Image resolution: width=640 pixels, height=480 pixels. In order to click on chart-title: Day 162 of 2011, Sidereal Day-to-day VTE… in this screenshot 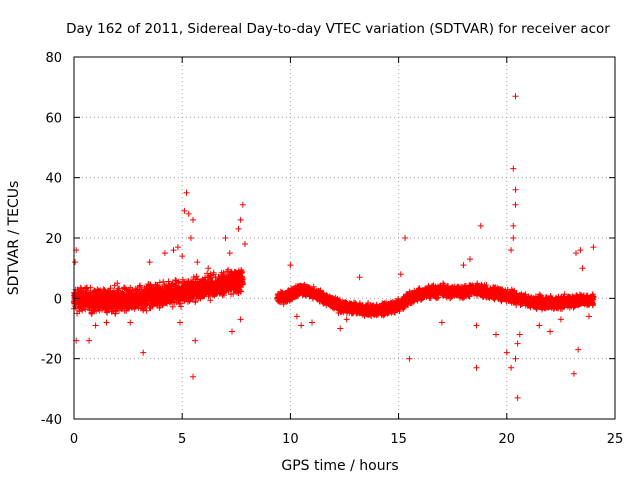, I will do `click(338, 29)`.